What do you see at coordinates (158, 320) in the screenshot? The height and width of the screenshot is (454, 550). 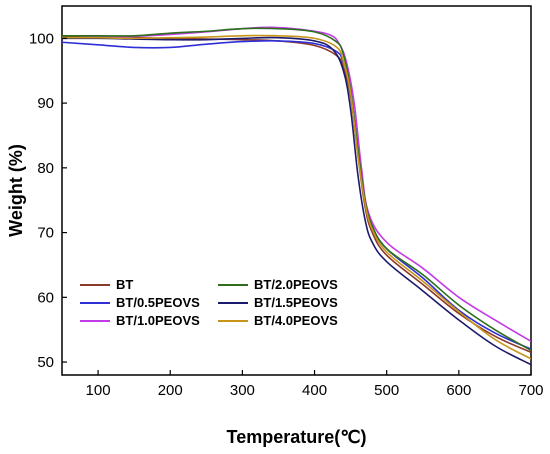 I see `legend-label-2: BT/1.0PEOVS` at bounding box center [158, 320].